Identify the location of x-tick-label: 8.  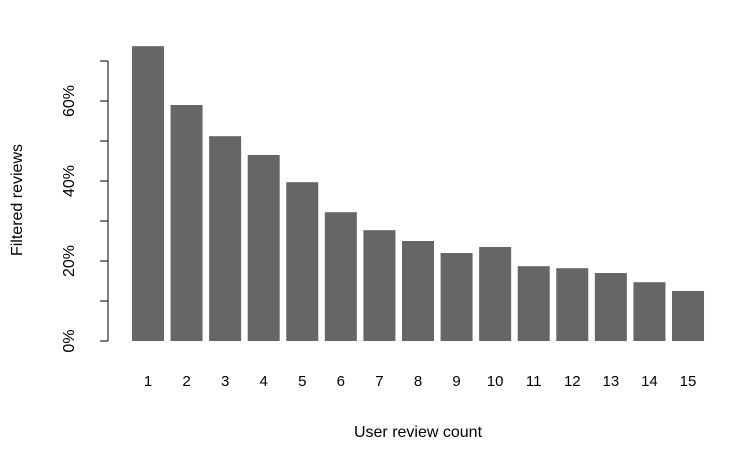
(418, 381).